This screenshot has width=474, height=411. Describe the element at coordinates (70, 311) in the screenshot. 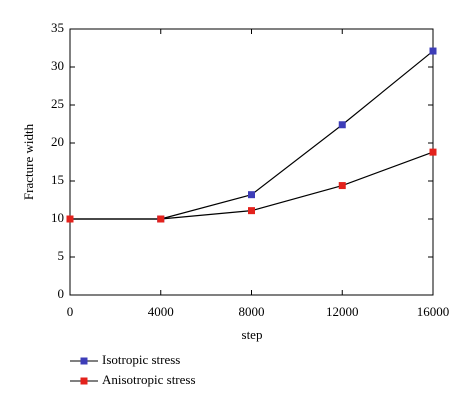

I see `x-tick-label: 0` at that location.